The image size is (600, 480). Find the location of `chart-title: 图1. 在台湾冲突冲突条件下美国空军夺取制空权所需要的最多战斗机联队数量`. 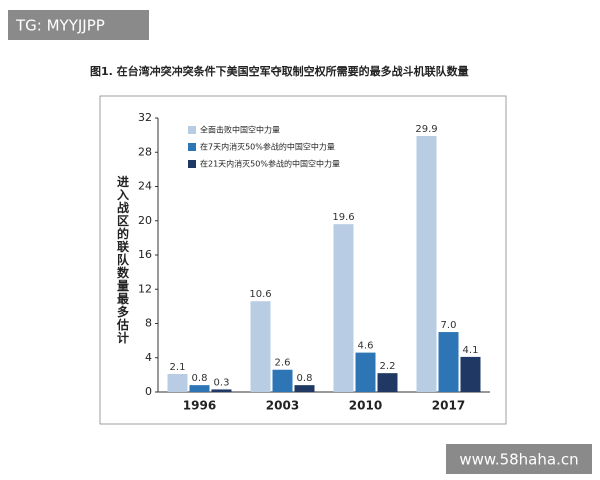

chart-title: 图1. 在台湾冲突冲突条件下美国空军夺取制空权所需要的最多战斗机联队数量 is located at coordinates (279, 71).